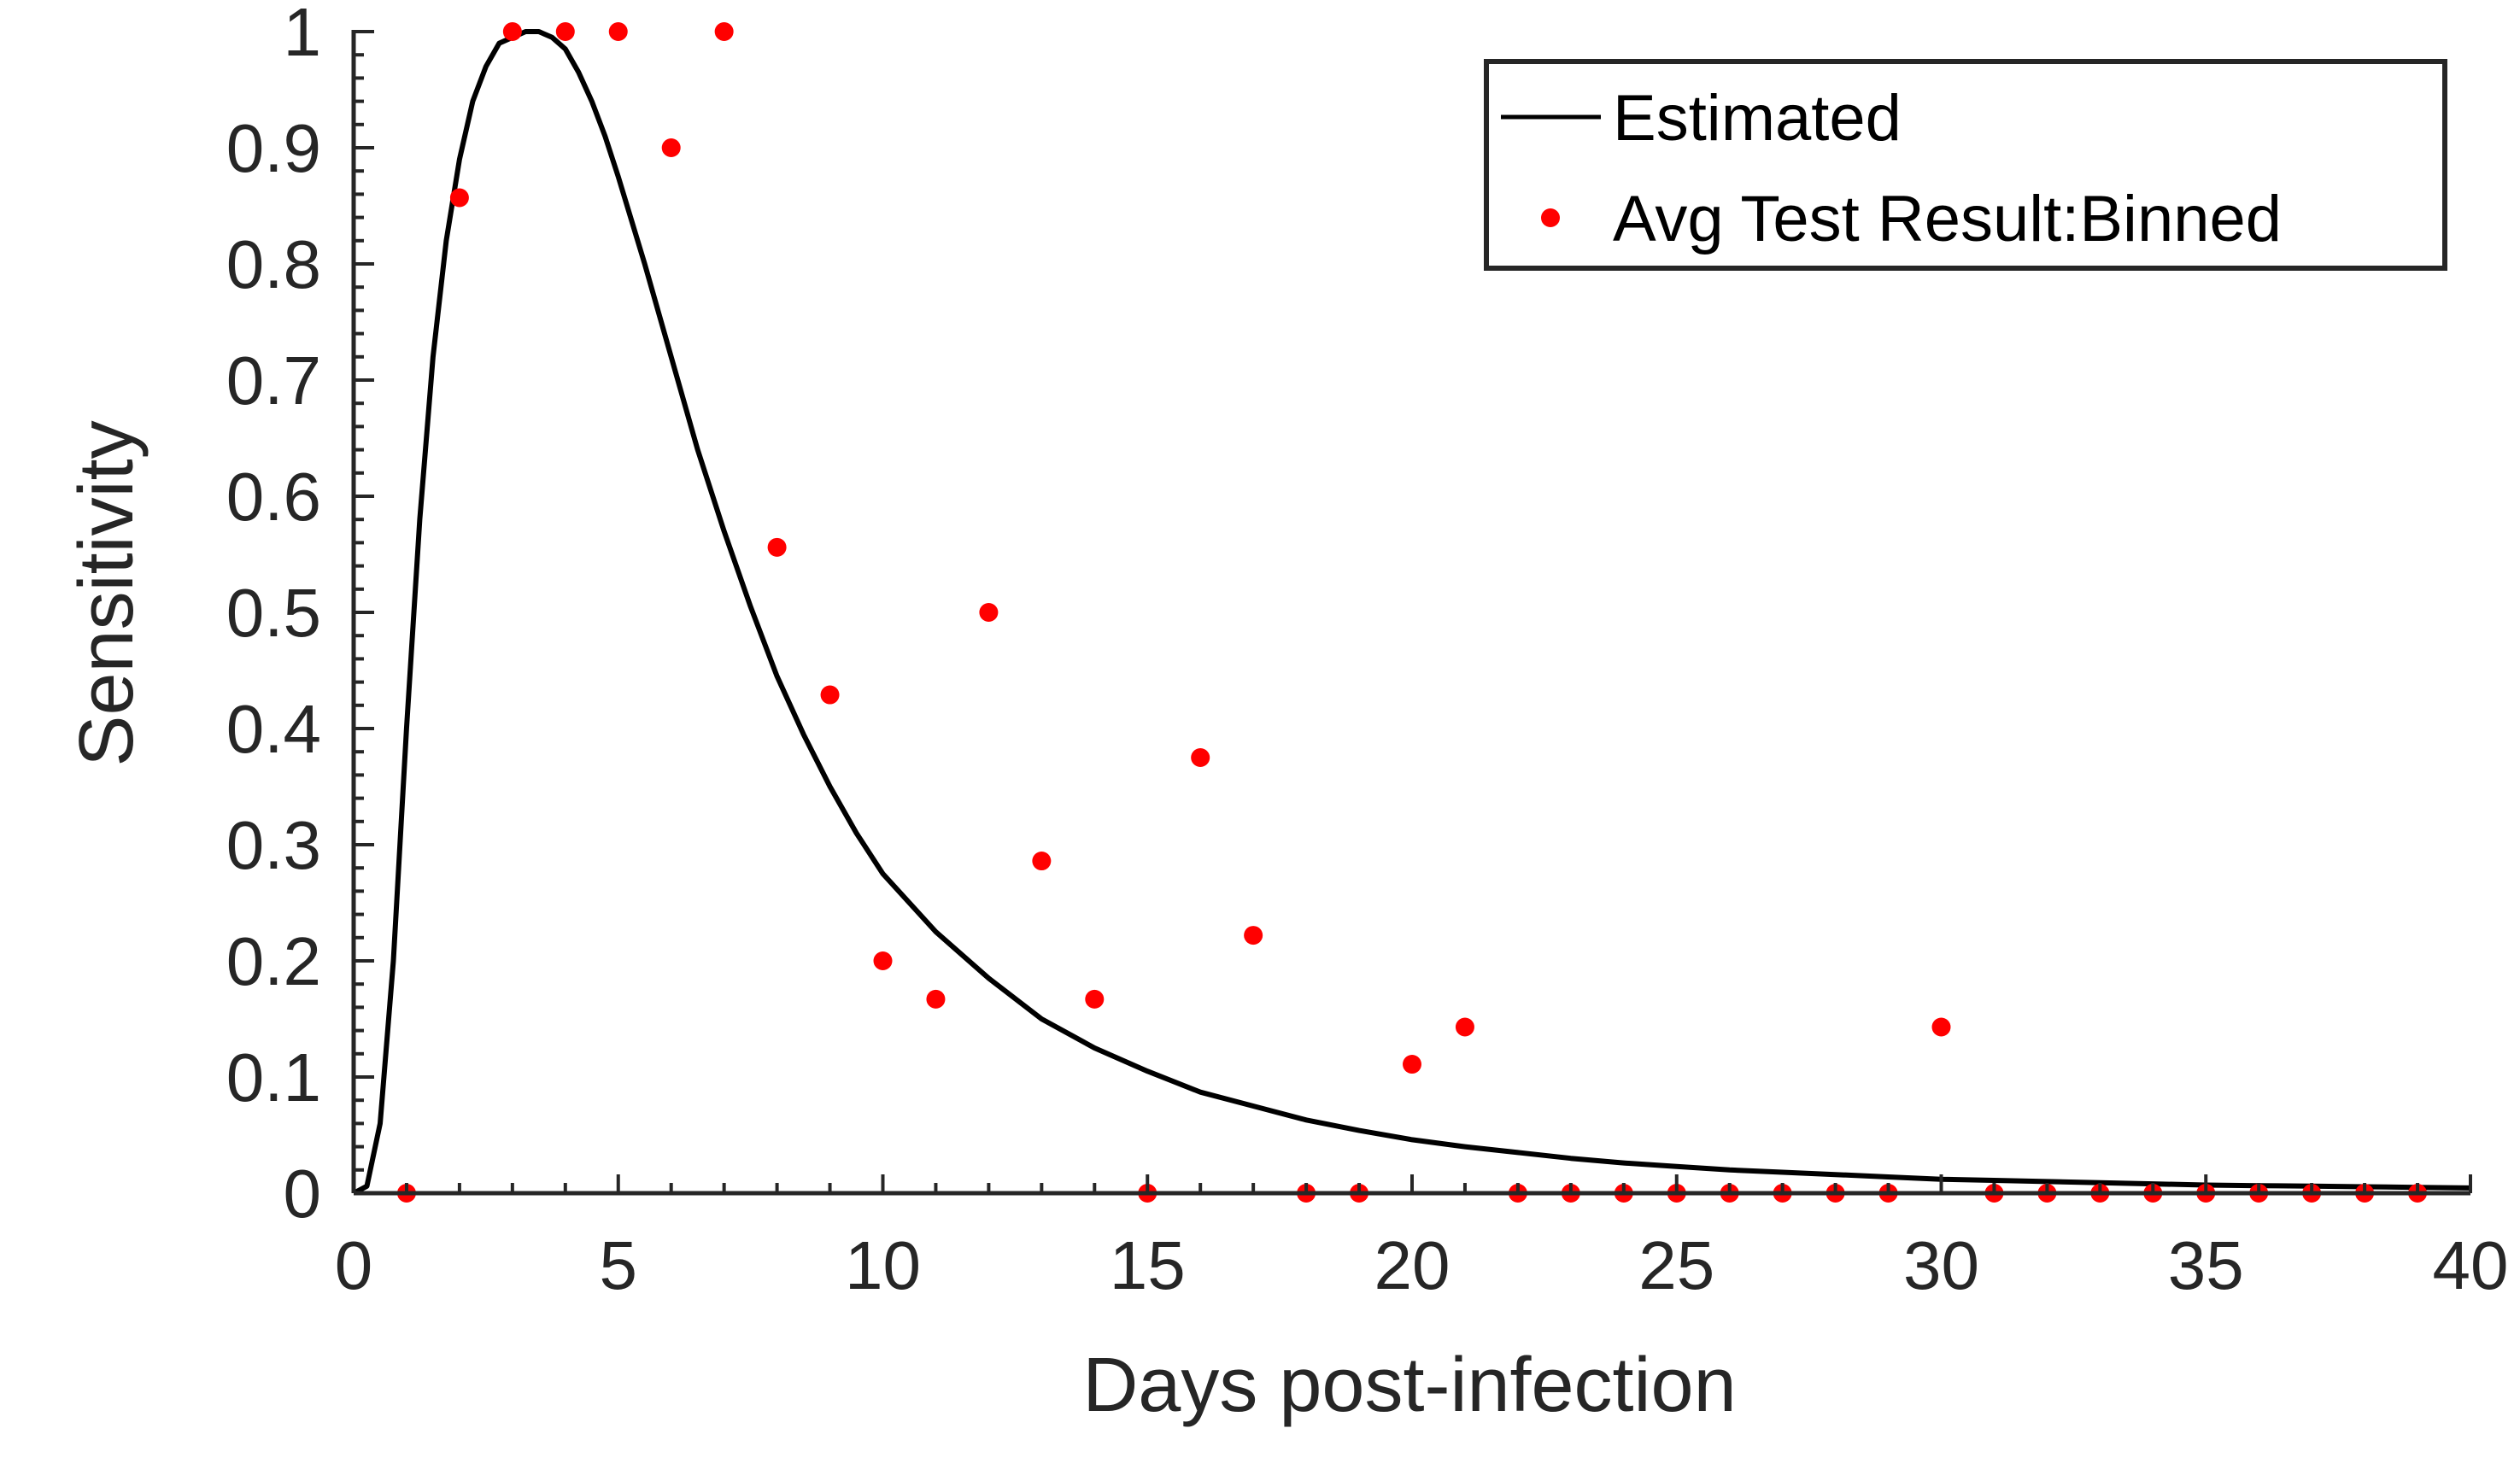  What do you see at coordinates (1676, 1265) in the screenshot?
I see `x-tick-label: 25` at bounding box center [1676, 1265].